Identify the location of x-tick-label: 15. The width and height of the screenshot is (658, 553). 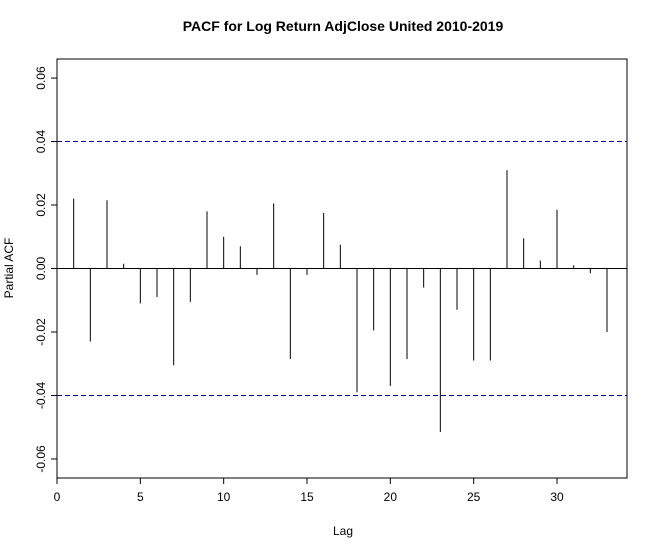
(307, 497).